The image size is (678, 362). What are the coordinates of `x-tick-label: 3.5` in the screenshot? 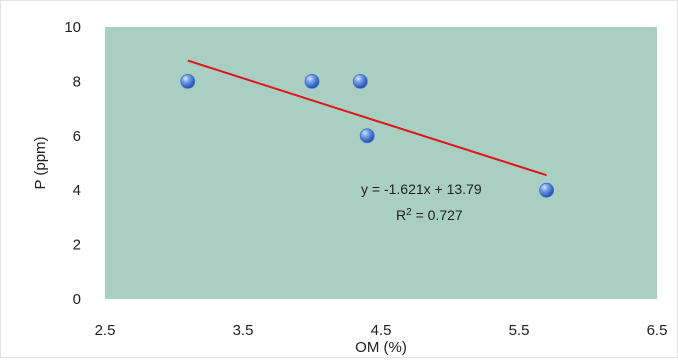 It's located at (243, 330).